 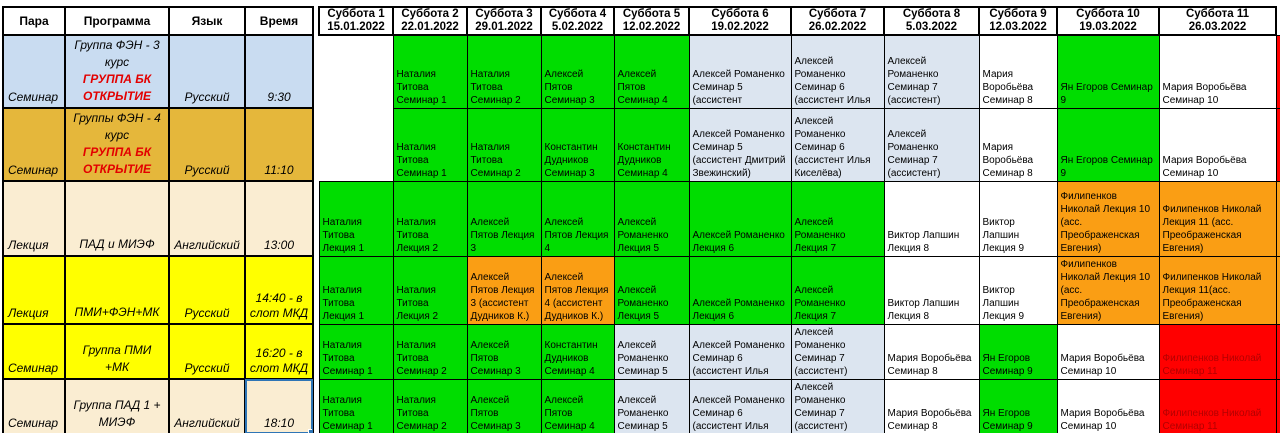 What do you see at coordinates (356, 21) in the screenshot?
I see `date-header-1: Суббота 1 15.01.2022` at bounding box center [356, 21].